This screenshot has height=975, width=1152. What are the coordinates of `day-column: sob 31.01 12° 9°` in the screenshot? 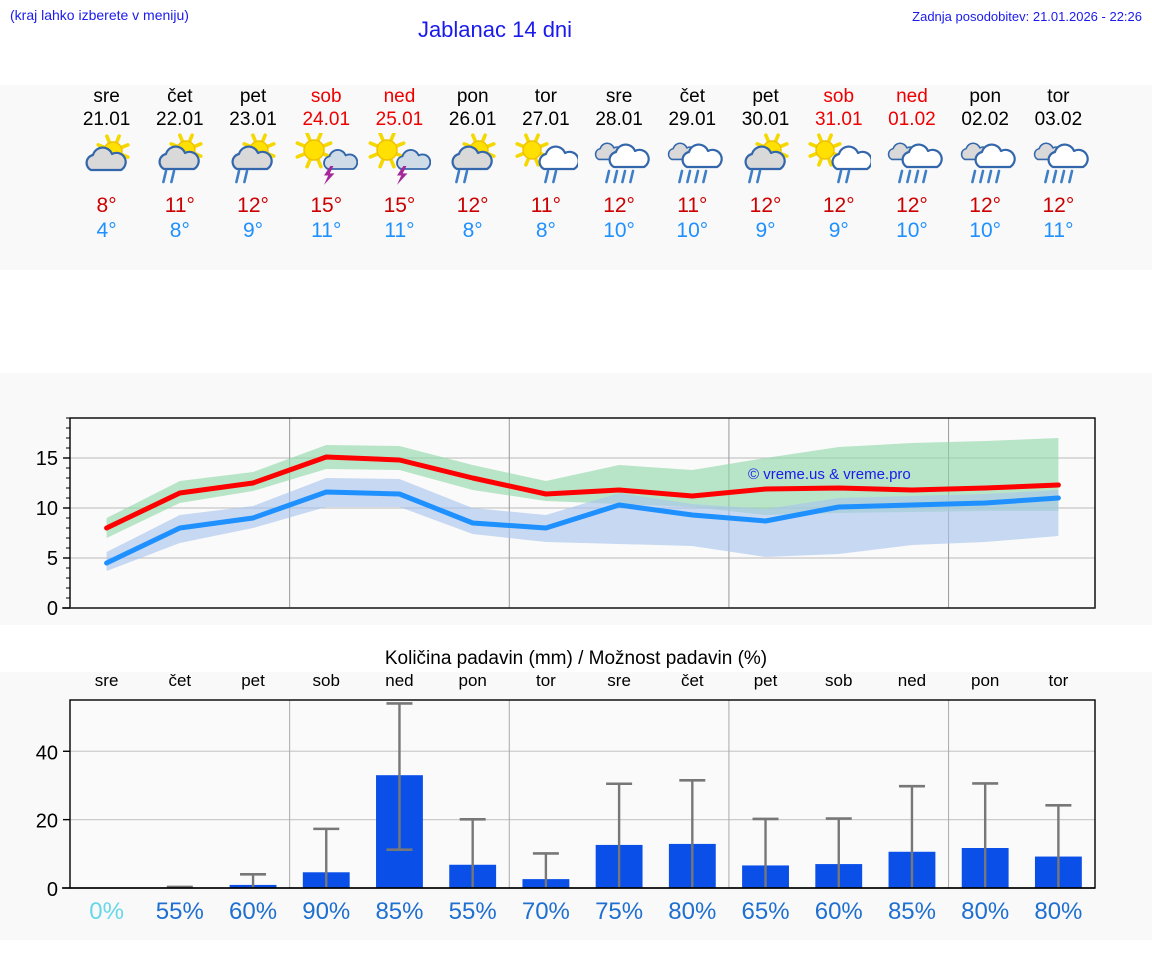 It's located at (839, 164).